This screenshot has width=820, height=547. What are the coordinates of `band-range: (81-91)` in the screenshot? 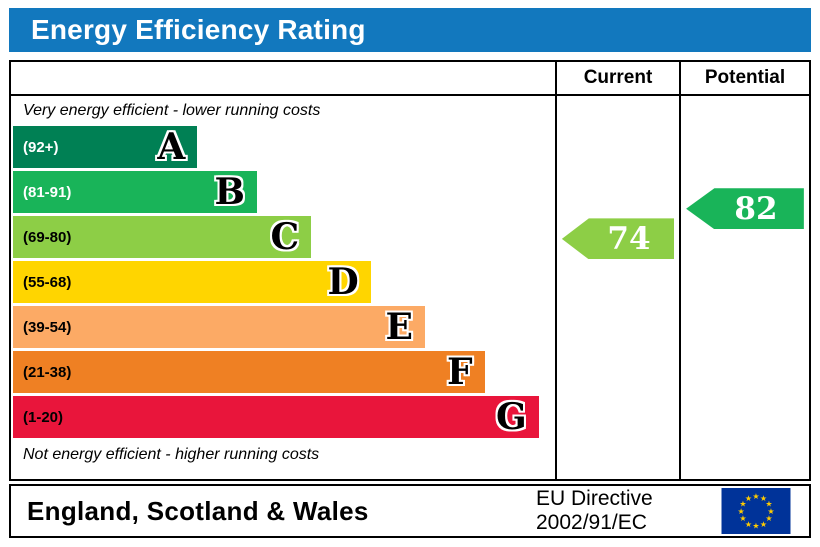 It's located at (47, 192).